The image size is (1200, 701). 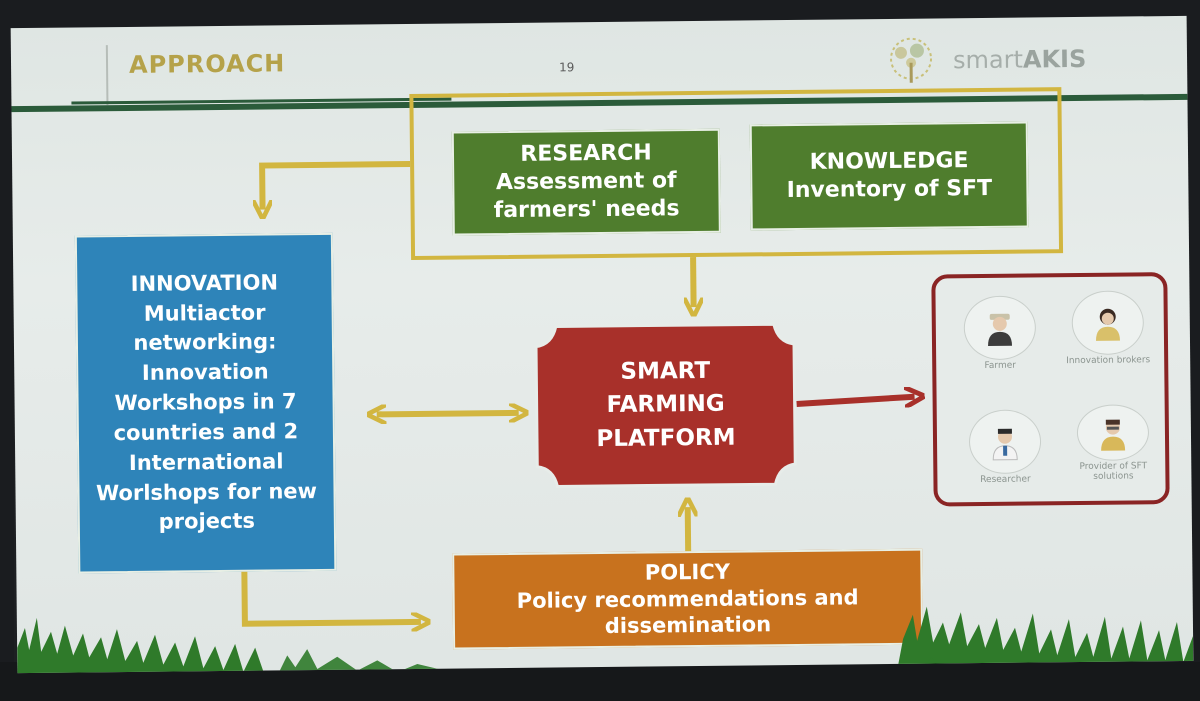 I want to click on screen-bezel-left, so click(x=7, y=350).